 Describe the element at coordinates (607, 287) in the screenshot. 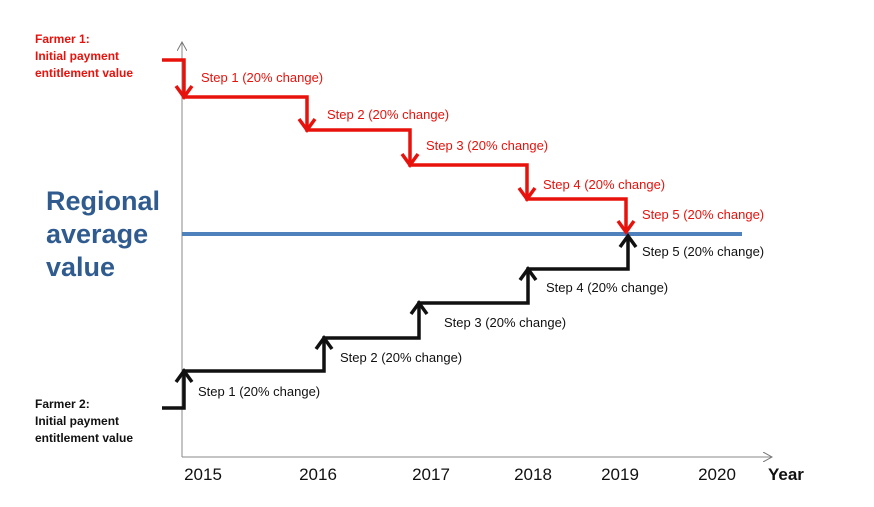

I see `farmer2-step-4-label: Step 4 (20% change)` at that location.